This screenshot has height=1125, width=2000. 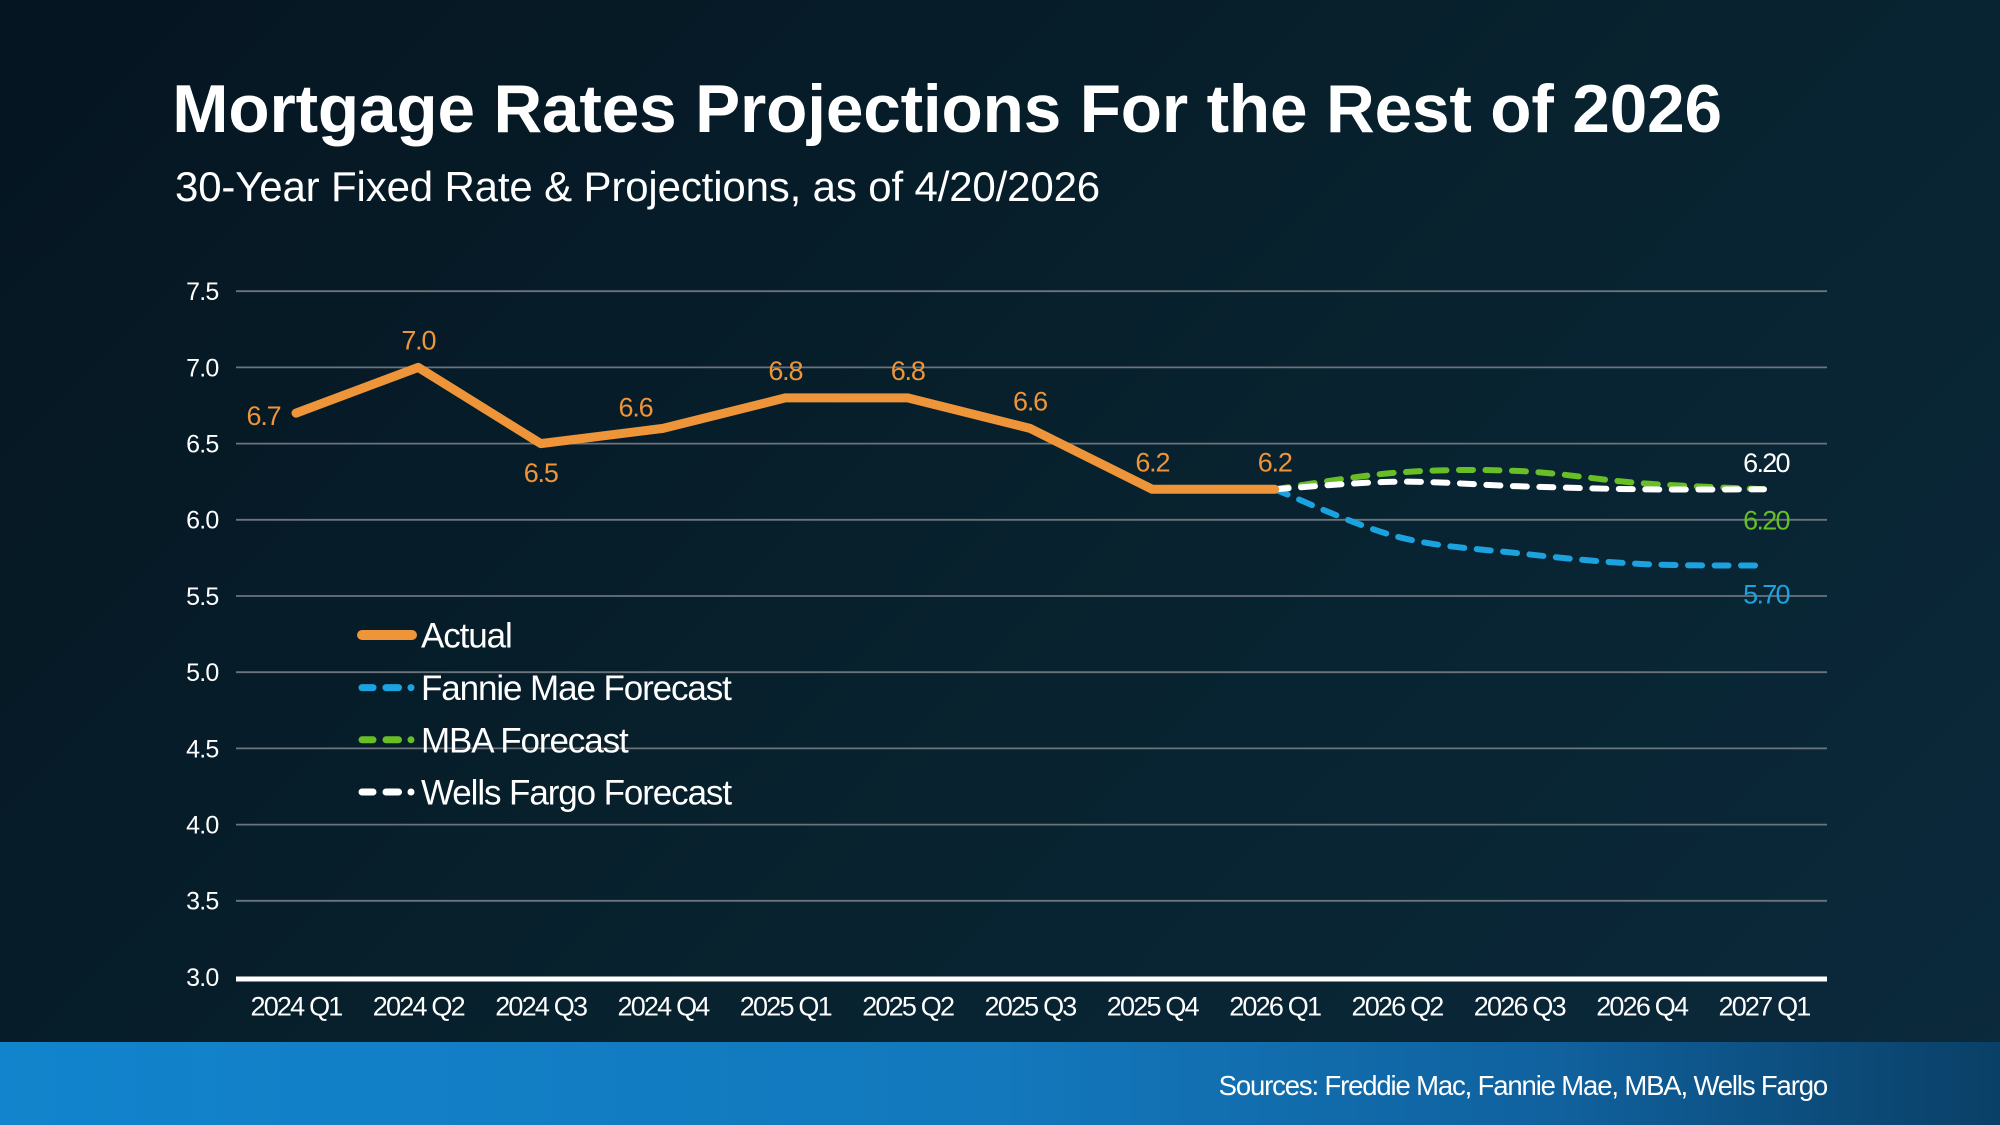 What do you see at coordinates (202, 521) in the screenshot?
I see `svg-text: 6.0` at bounding box center [202, 521].